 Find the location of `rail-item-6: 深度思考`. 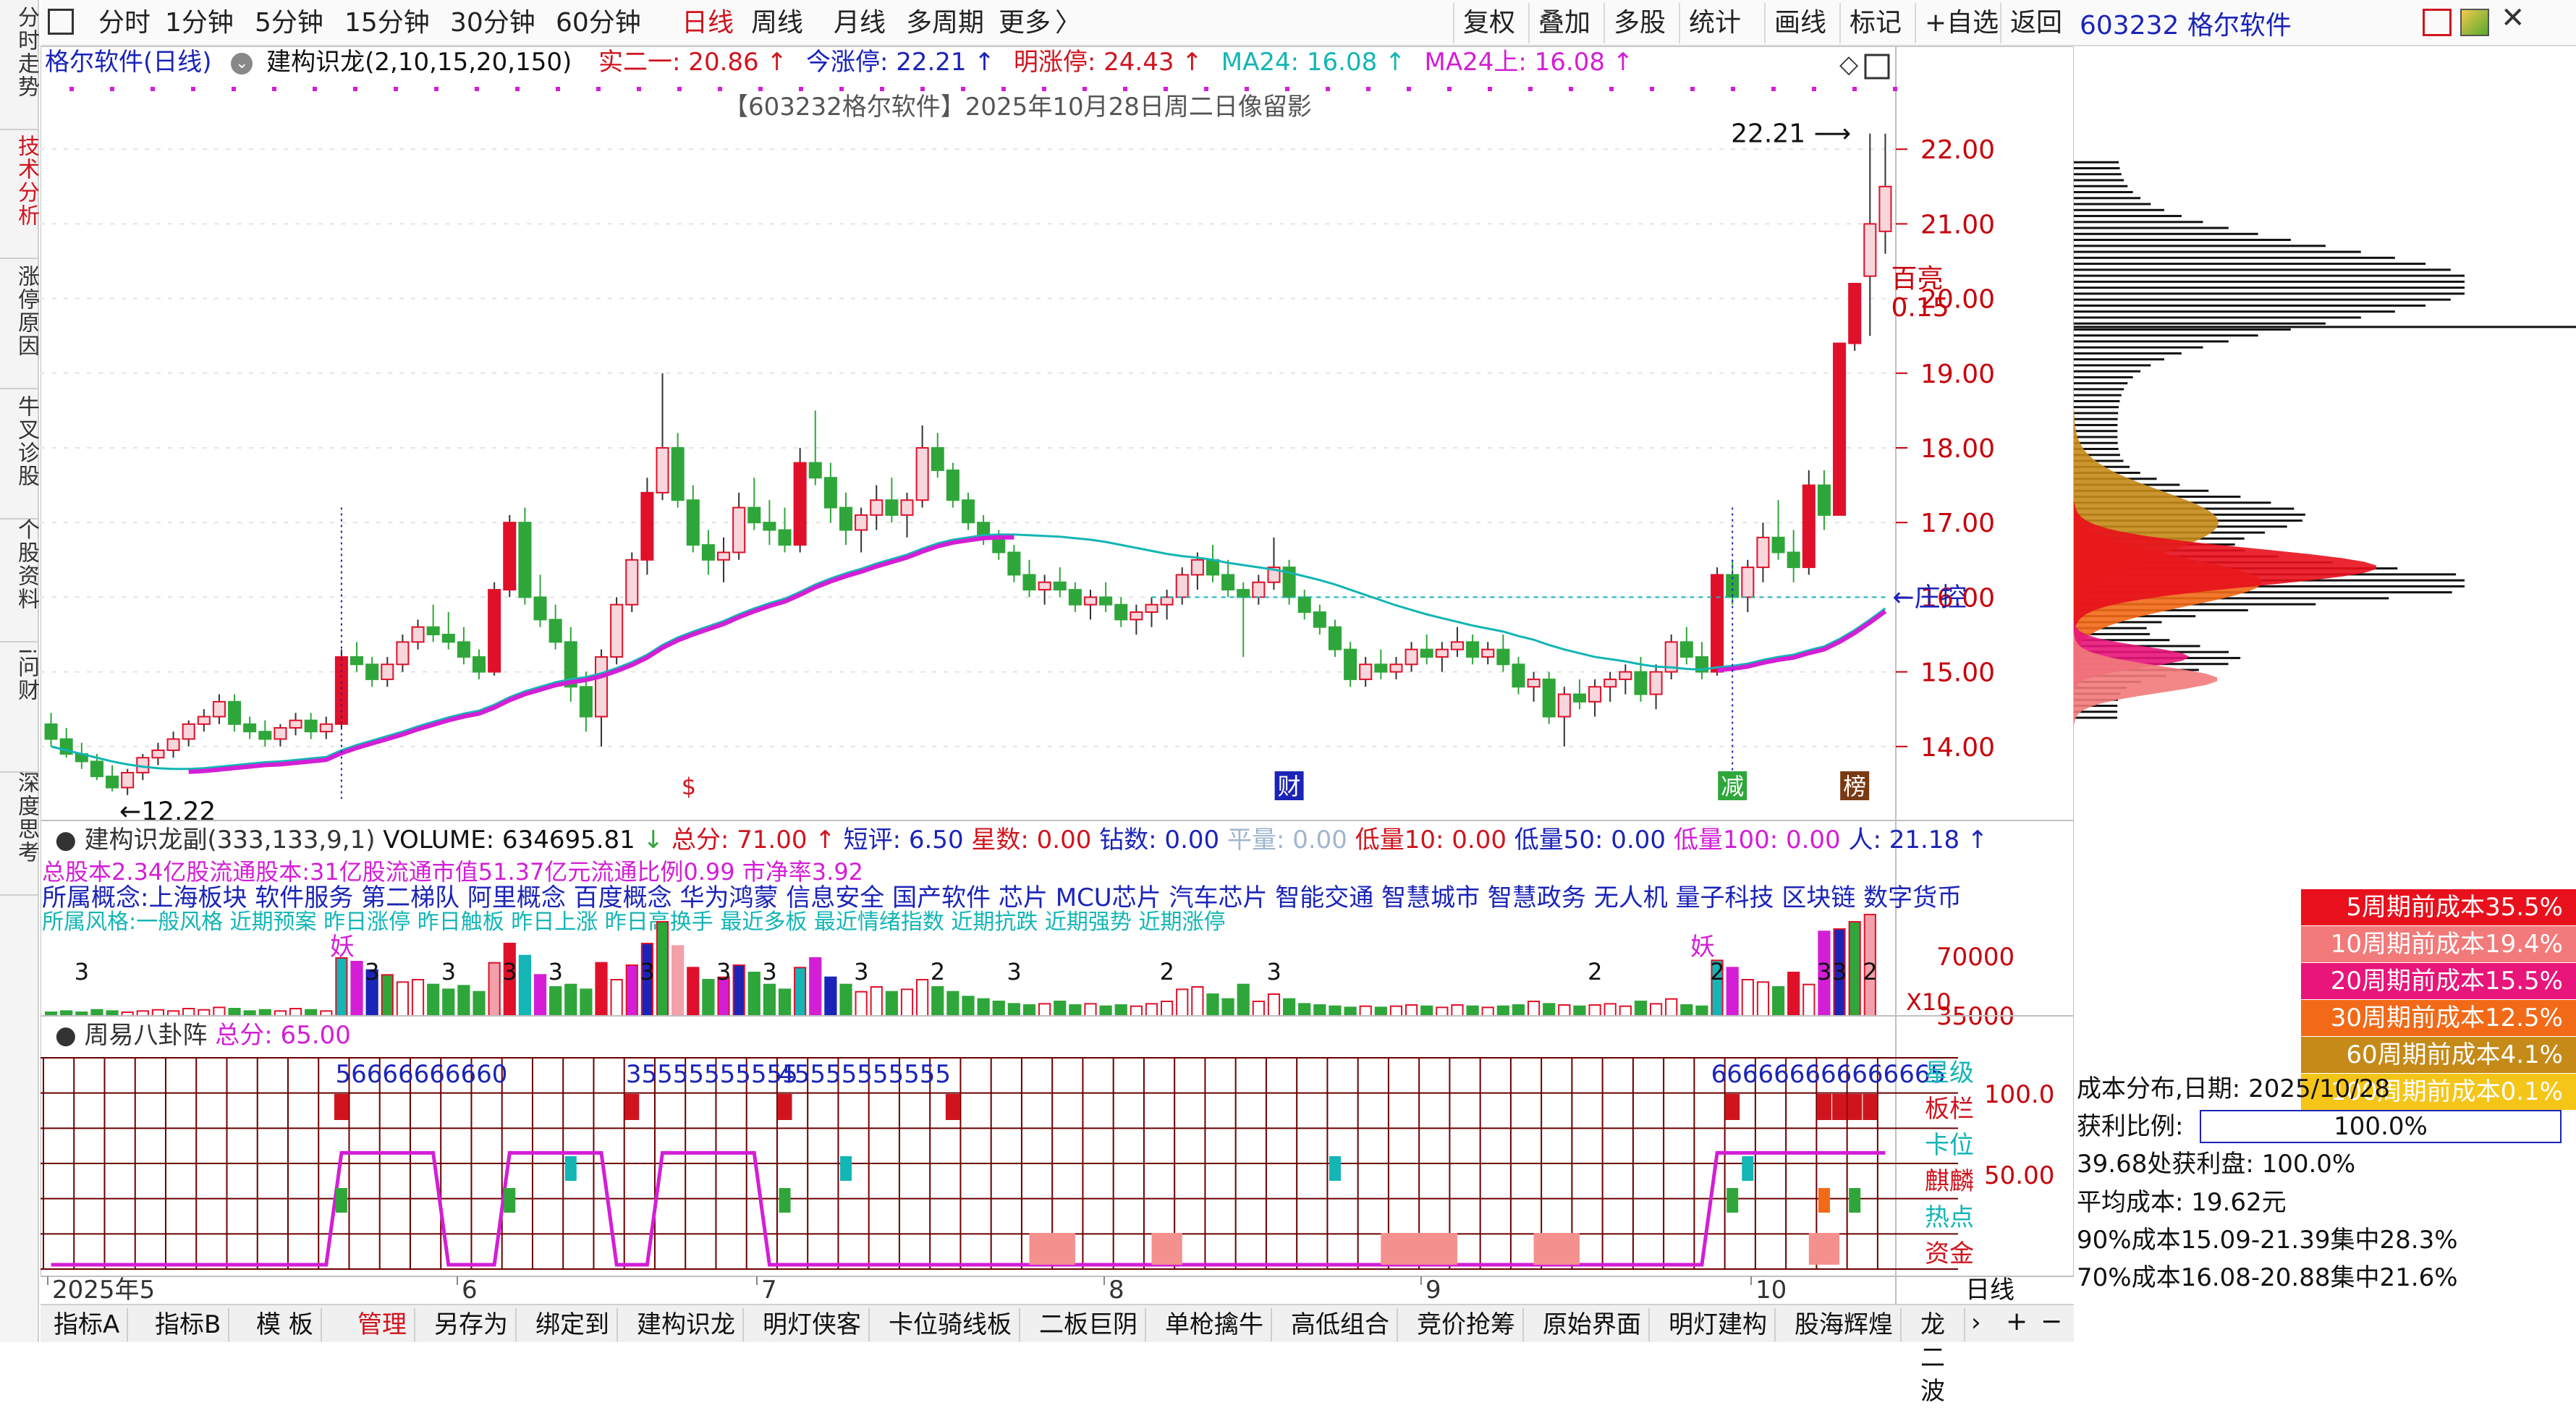

rail-item-6: 深度思考 is located at coordinates (26, 817).